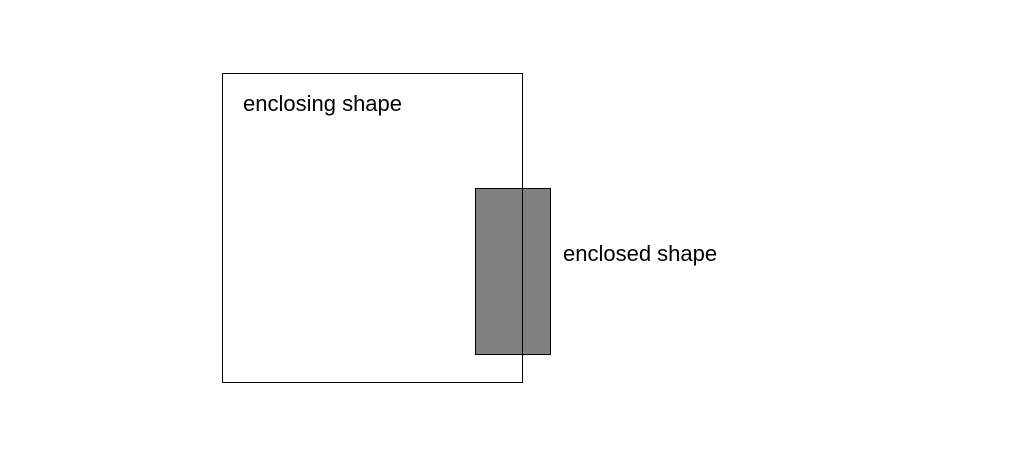 The height and width of the screenshot is (457, 1013). Describe the element at coordinates (513, 271) in the screenshot. I see `enclosed-shape` at that location.